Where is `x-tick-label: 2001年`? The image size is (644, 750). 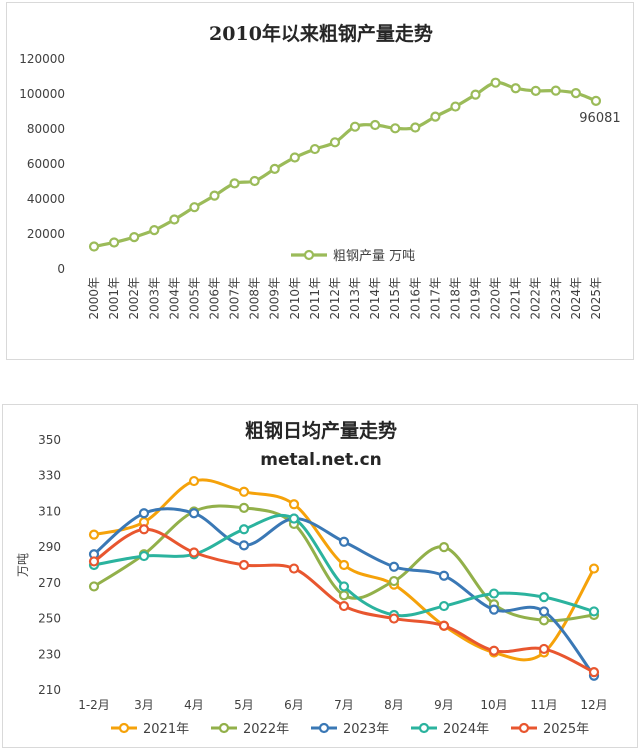 x-tick-label: 2001年 is located at coordinates (114, 298).